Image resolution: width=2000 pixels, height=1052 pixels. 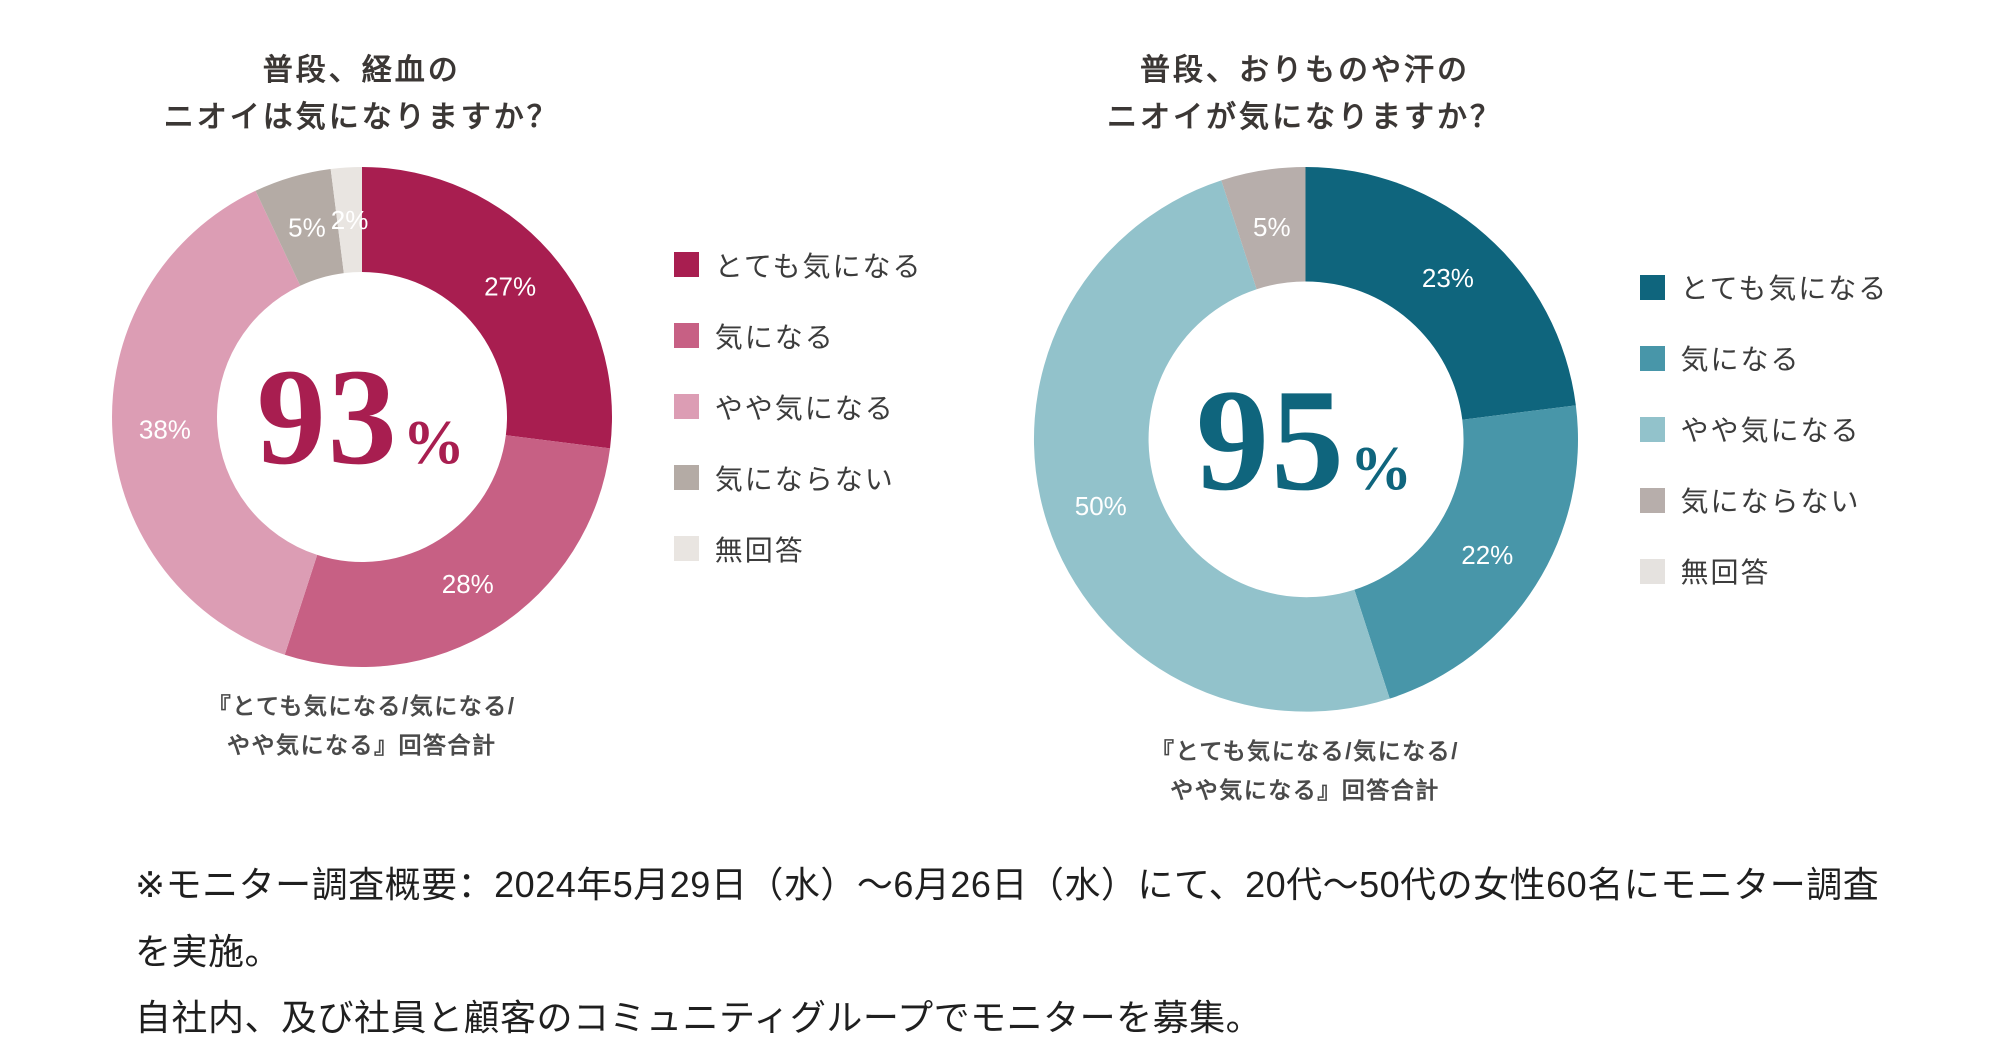 I want to click on segment-percent-label: 27%, so click(x=510, y=287).